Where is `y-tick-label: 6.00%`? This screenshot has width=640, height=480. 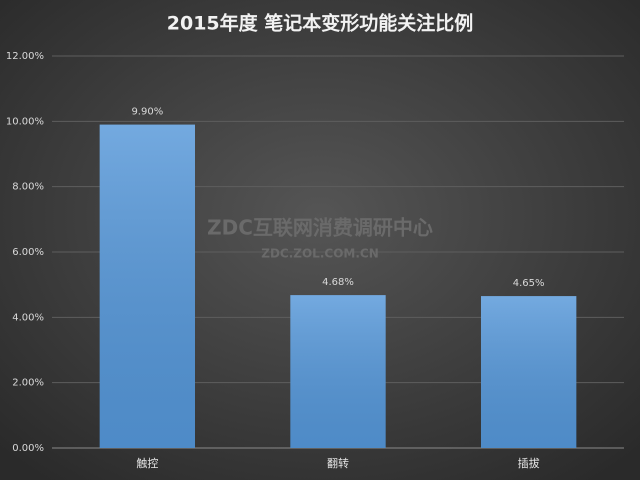 y-tick-label: 6.00% is located at coordinates (28, 252).